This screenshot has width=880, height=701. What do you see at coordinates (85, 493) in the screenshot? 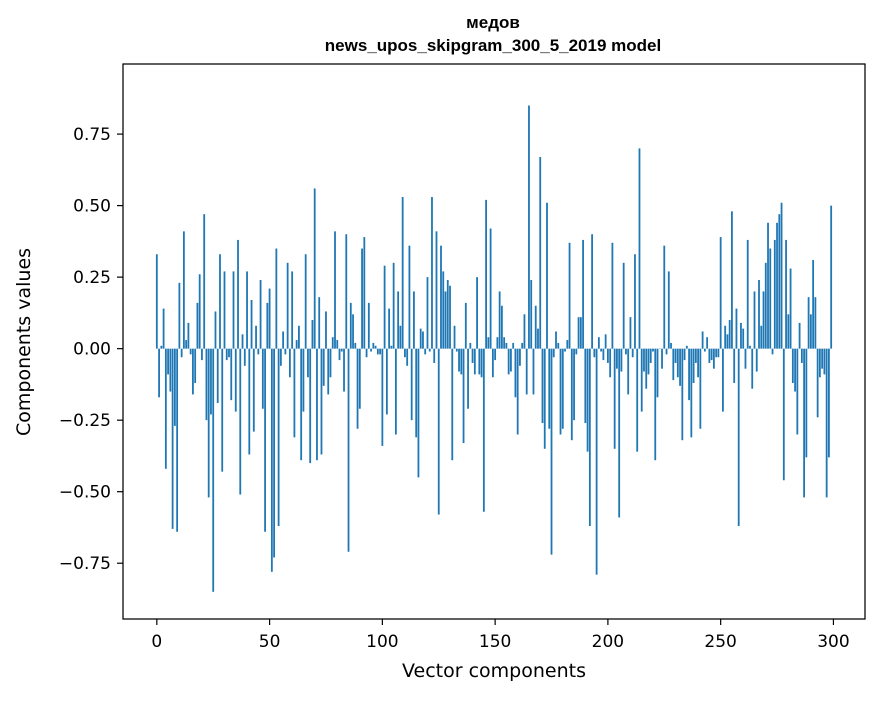
I see `y-tick-label: −0.50` at bounding box center [85, 493].